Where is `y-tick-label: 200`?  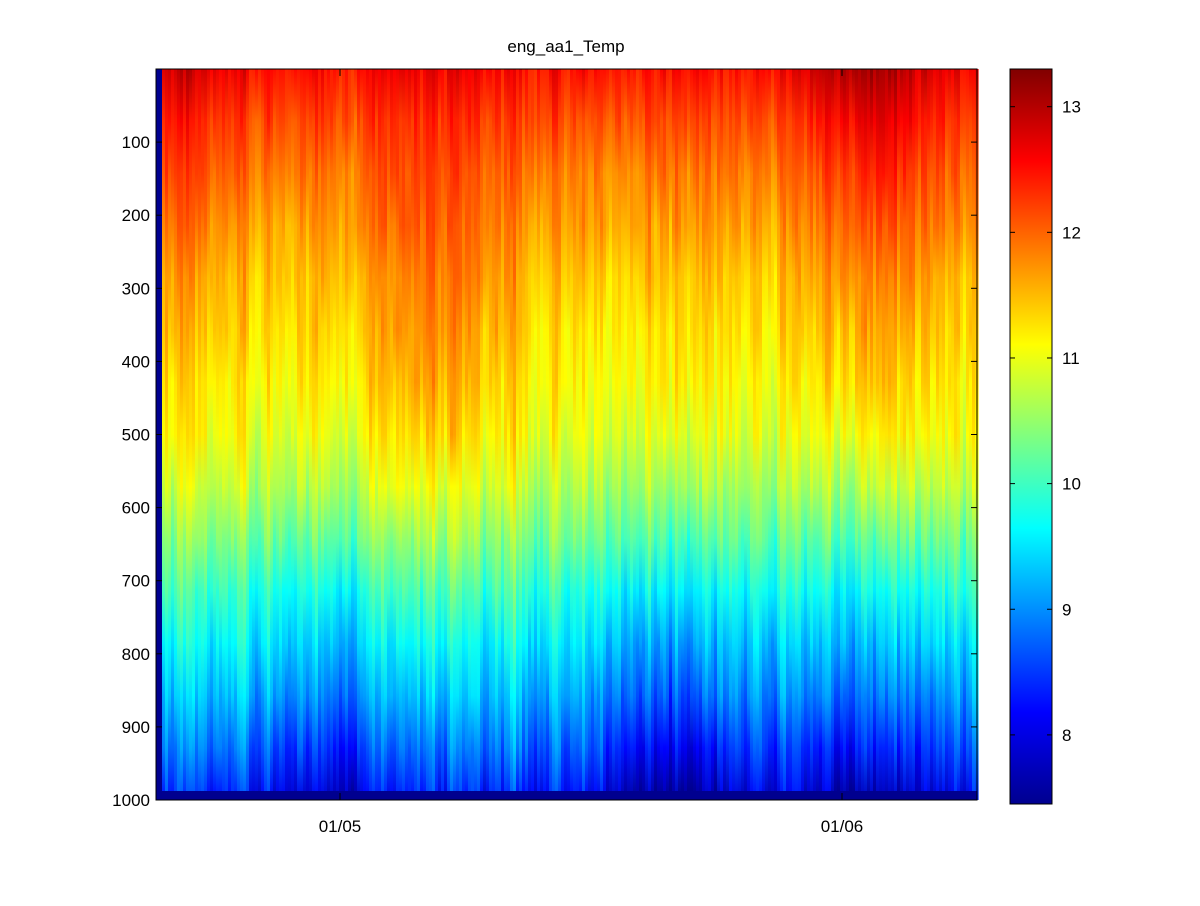
y-tick-label: 200 is located at coordinates (136, 215).